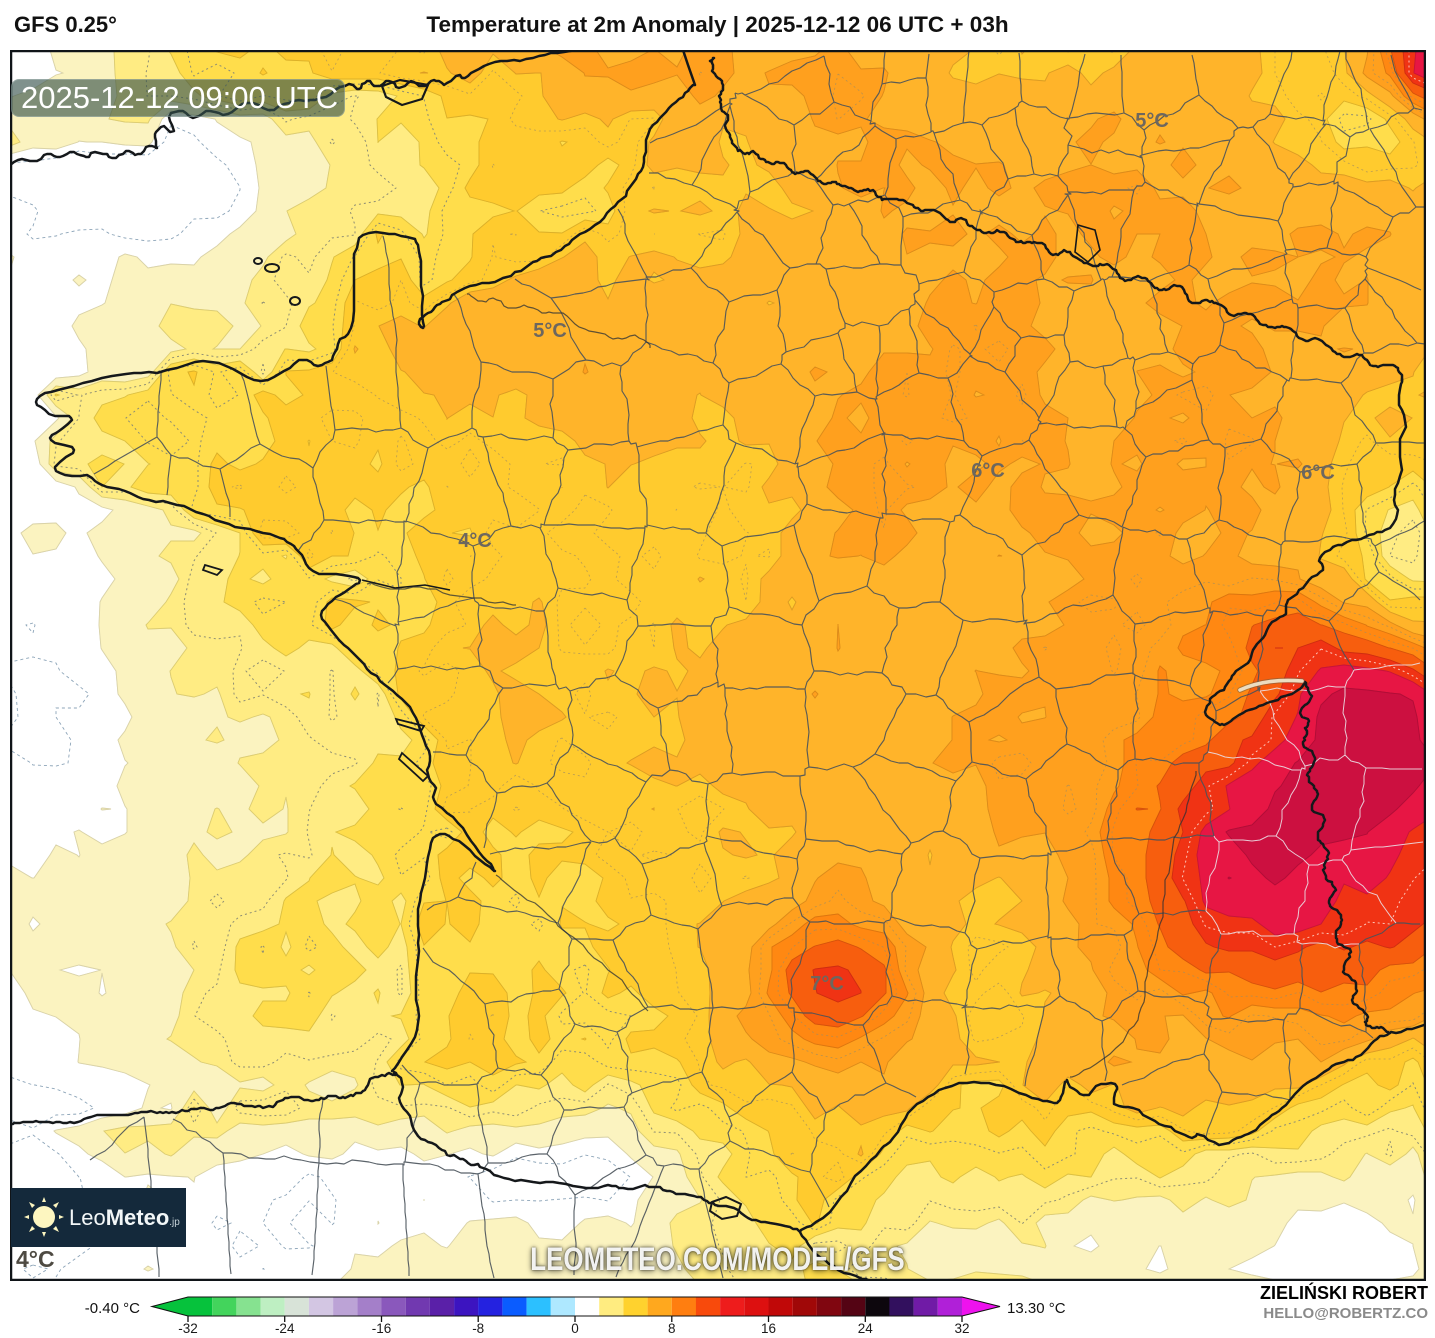 This screenshot has width=1435, height=1338. Describe the element at coordinates (768, 1328) in the screenshot. I see `svg-text: 16` at that location.